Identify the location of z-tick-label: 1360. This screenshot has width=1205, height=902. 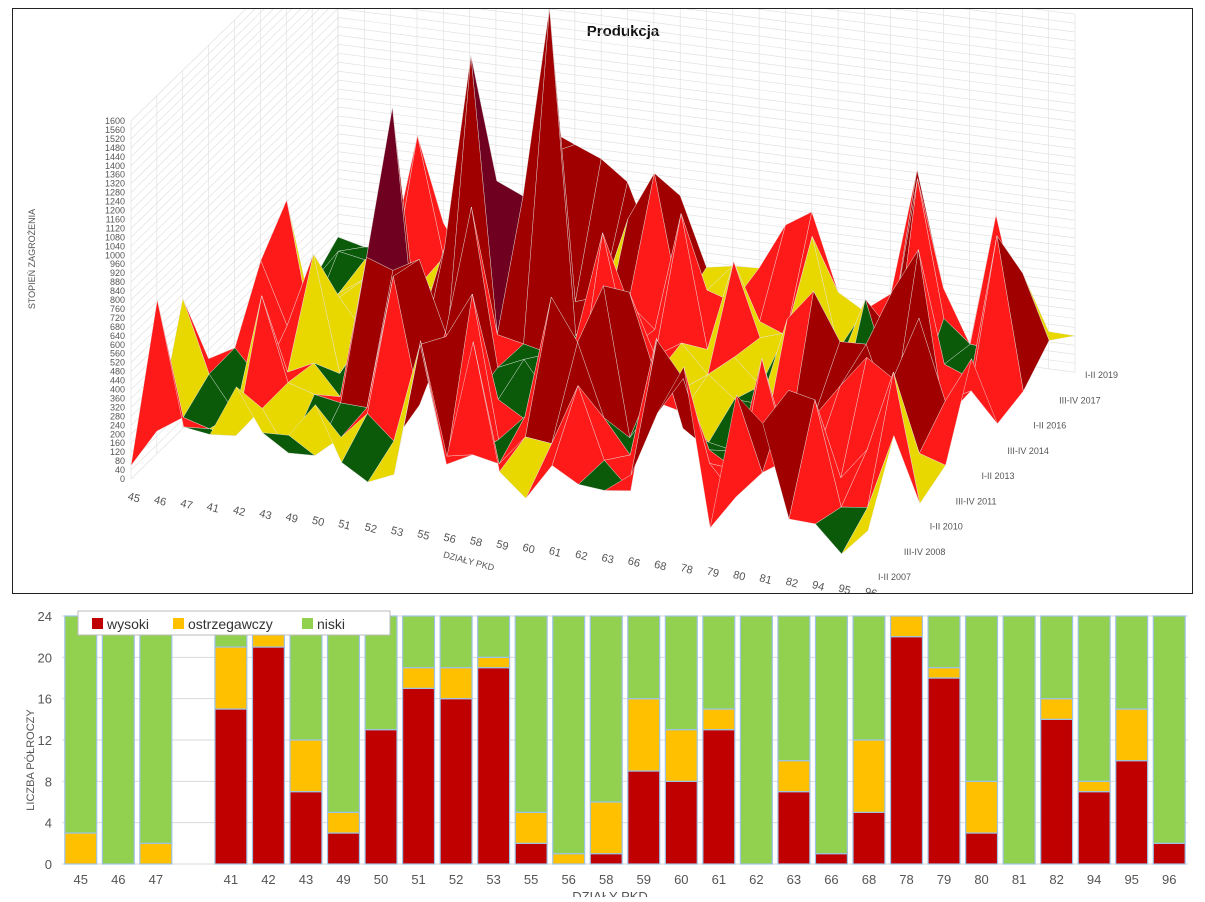
(115, 175).